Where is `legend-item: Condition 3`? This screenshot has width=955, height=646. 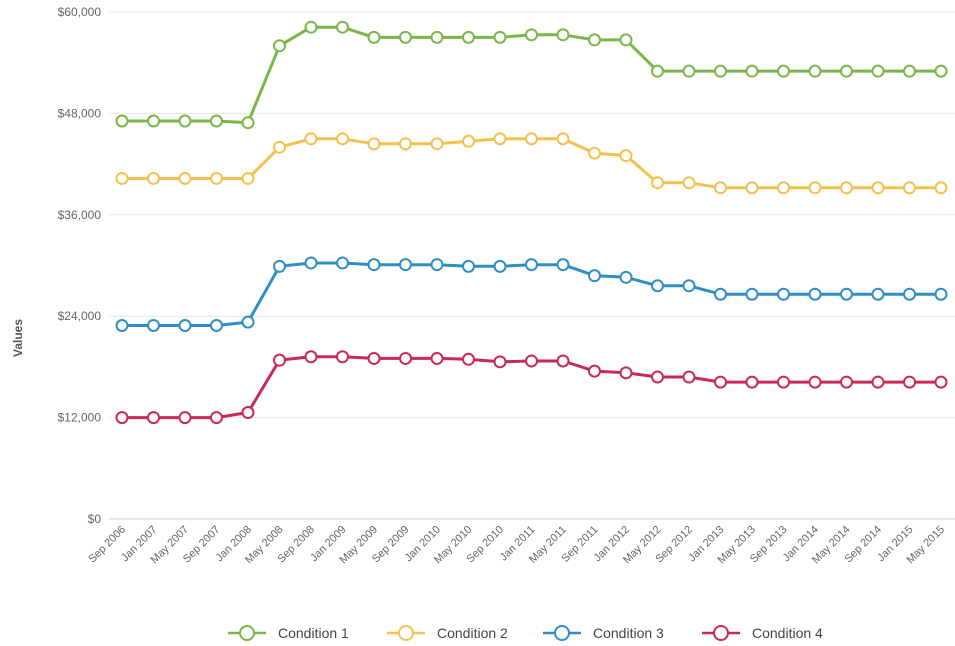 legend-item: Condition 3 is located at coordinates (603, 633).